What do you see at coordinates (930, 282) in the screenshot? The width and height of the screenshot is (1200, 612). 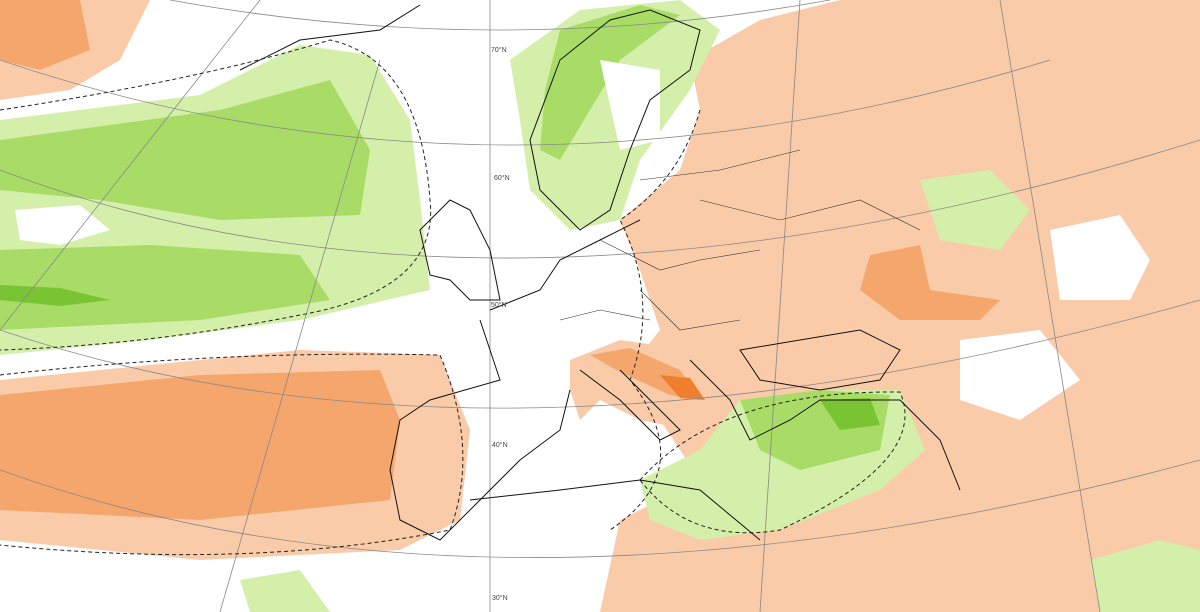 I see `positive-anomaly-core` at bounding box center [930, 282].